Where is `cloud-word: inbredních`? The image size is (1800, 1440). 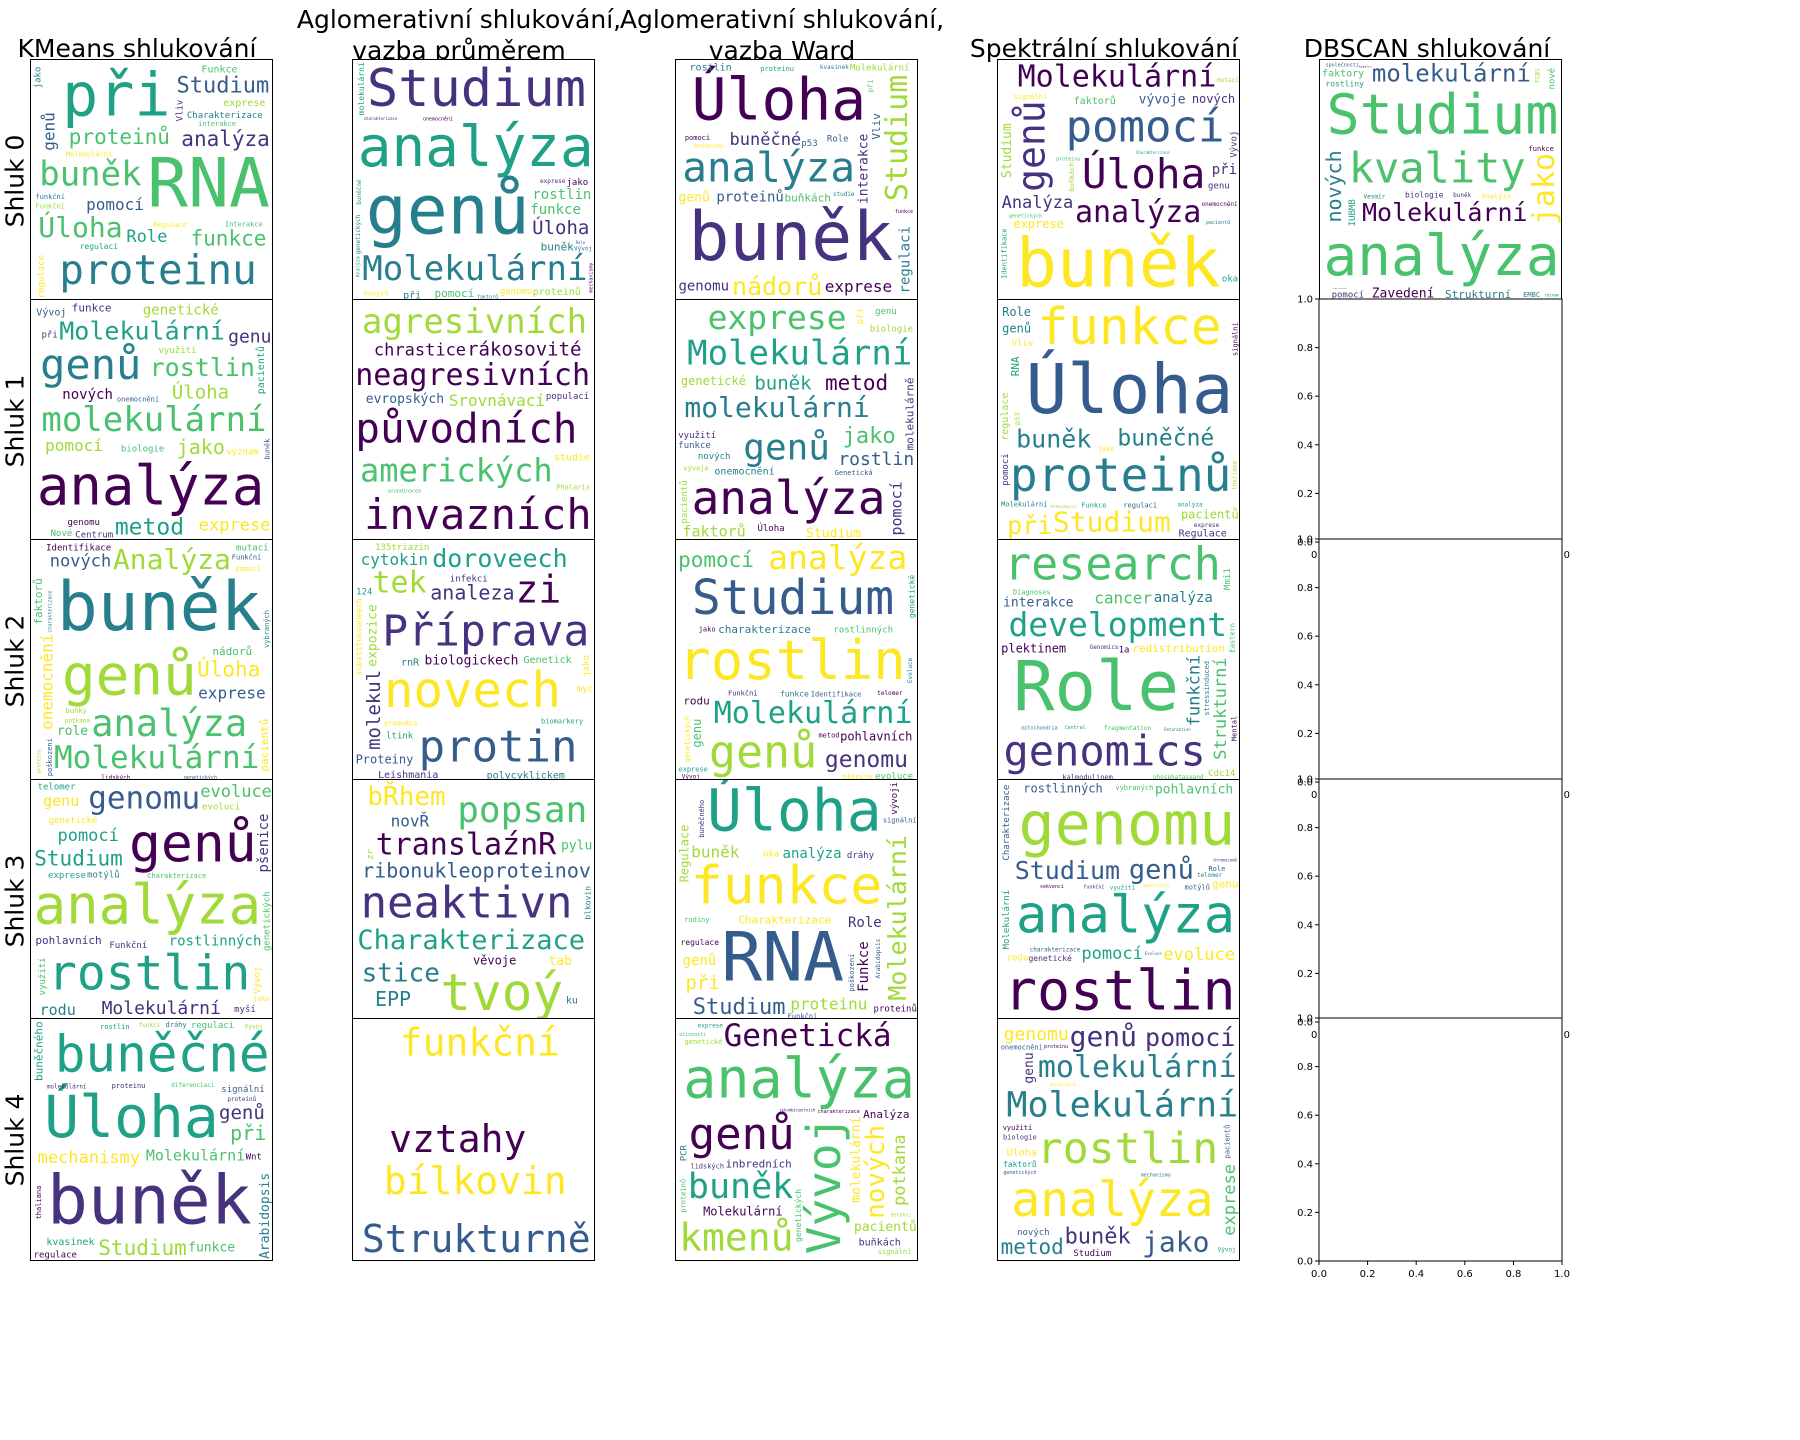 cloud-word: inbredních is located at coordinates (758, 1164).